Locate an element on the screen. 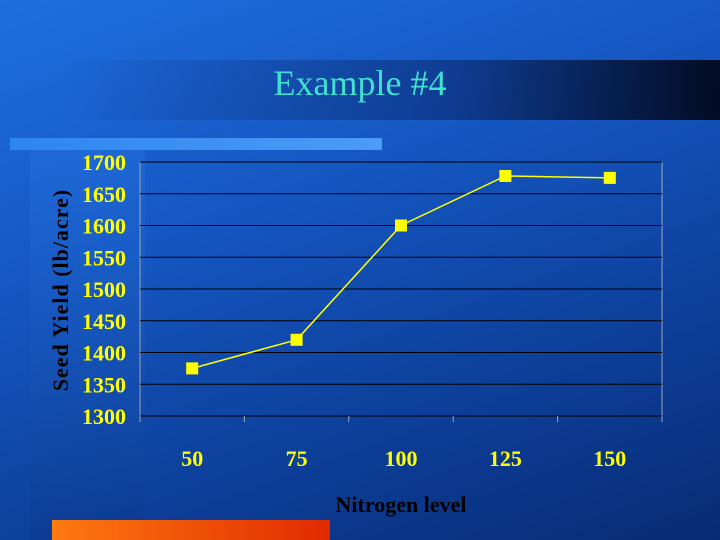 The height and width of the screenshot is (540, 720). y-tick-label: 1350 is located at coordinates (104, 384).